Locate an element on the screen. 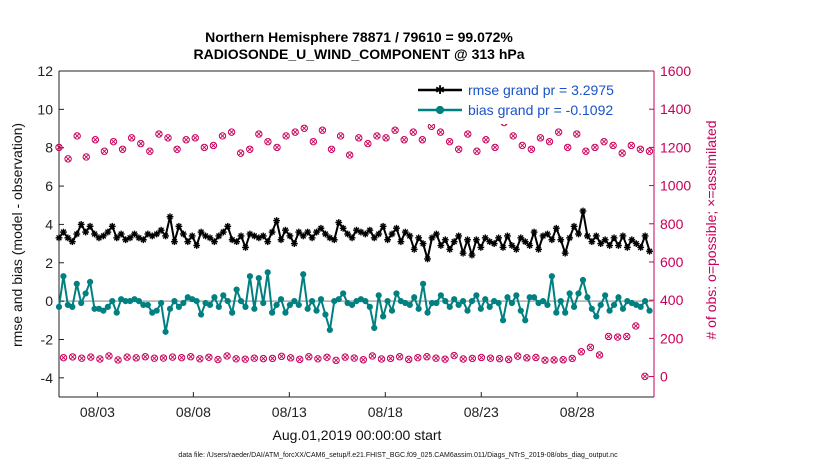 This screenshot has width=830, height=470. right-tick-label: 400 is located at coordinates (672, 300).